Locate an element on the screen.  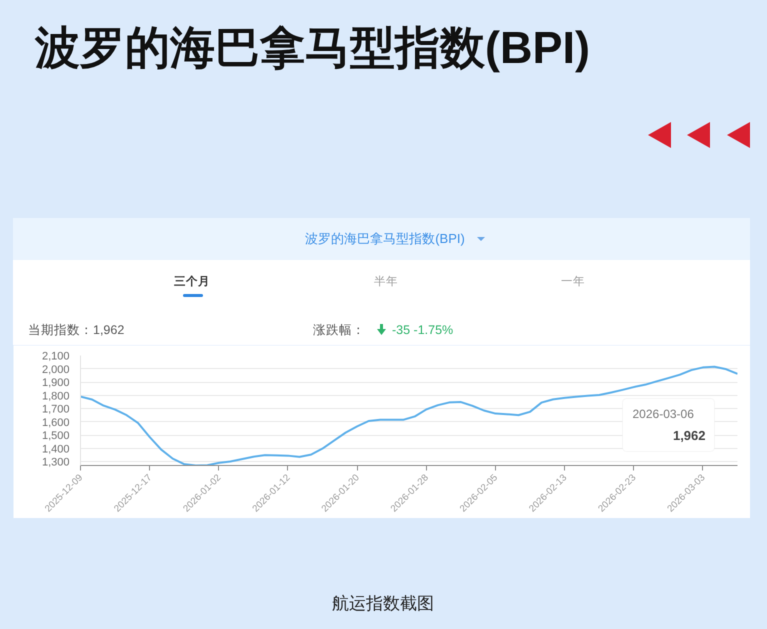
y-tick-label: 2,000 is located at coordinates (56, 370).